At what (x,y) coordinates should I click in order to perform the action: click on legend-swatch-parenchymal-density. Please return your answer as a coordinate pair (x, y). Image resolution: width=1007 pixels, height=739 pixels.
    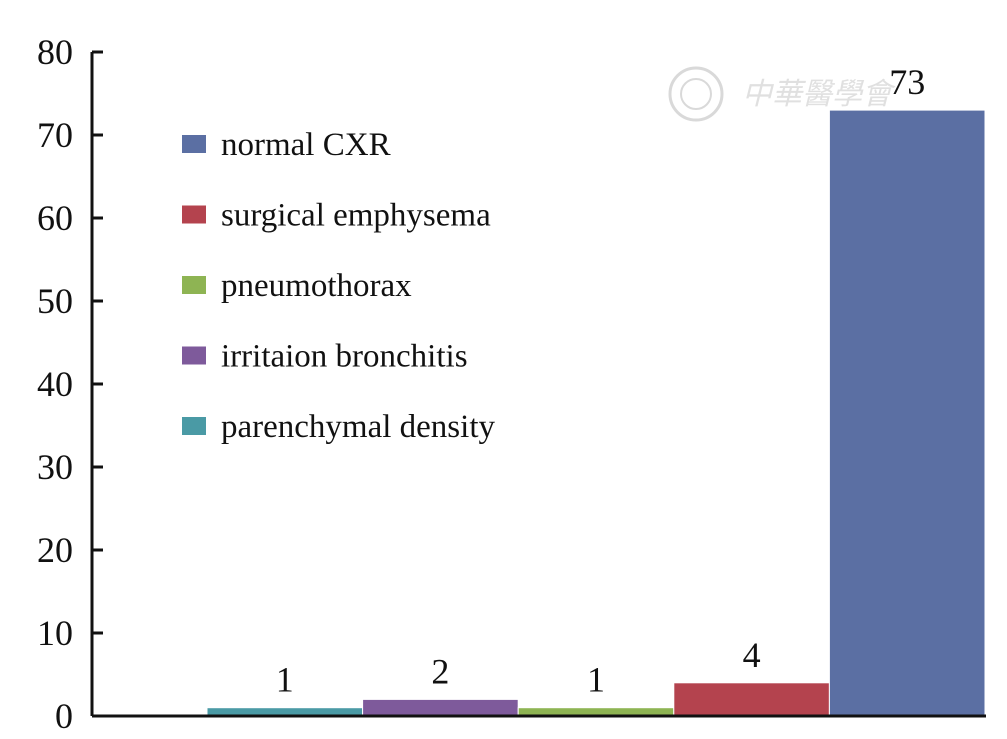
    Looking at the image, I should click on (194, 426).